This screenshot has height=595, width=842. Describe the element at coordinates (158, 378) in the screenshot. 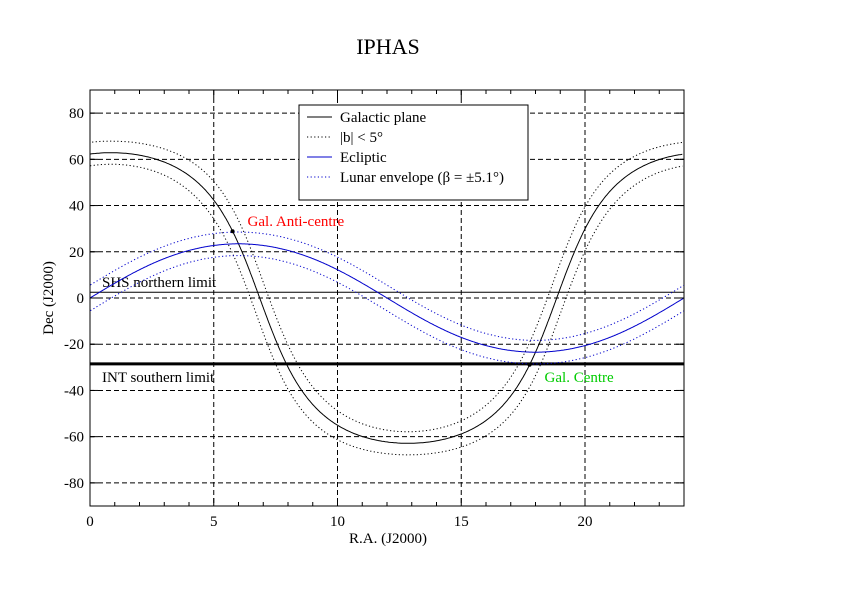

I see `limit-label: INT southern limit` at that location.